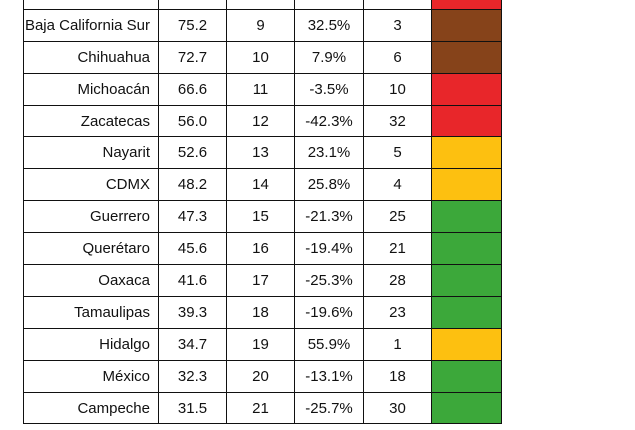  Describe the element at coordinates (397, 57) in the screenshot. I see `change-rank-cell: 6` at that location.